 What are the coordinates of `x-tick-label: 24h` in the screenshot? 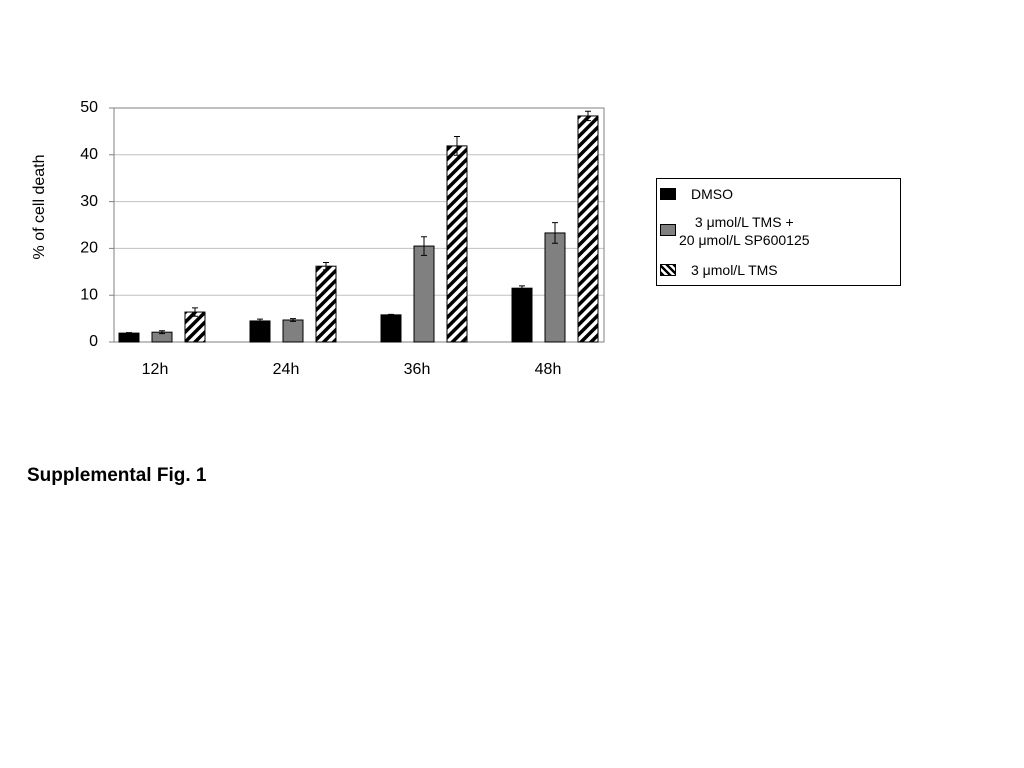 It's located at (286, 369).